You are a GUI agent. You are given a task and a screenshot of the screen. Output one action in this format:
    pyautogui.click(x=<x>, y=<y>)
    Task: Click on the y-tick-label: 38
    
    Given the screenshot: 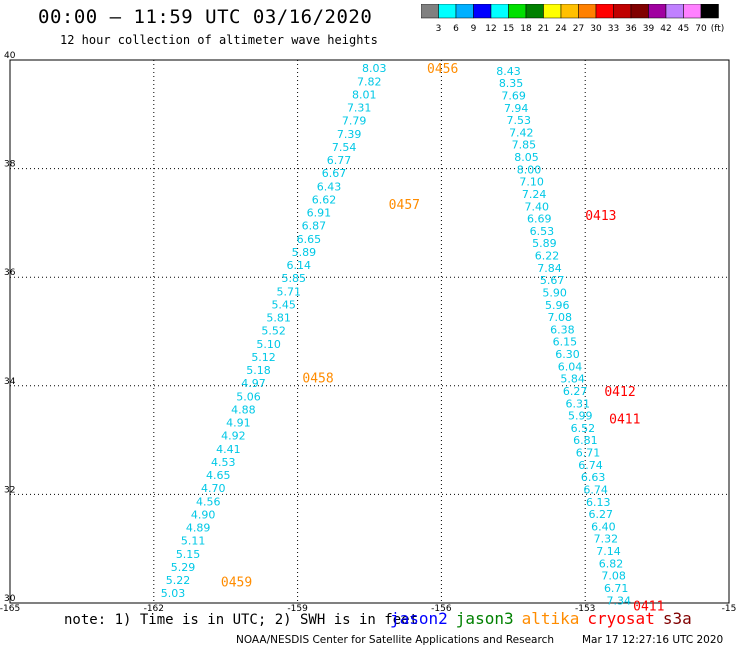 What is the action you would take?
    pyautogui.click(x=10, y=165)
    